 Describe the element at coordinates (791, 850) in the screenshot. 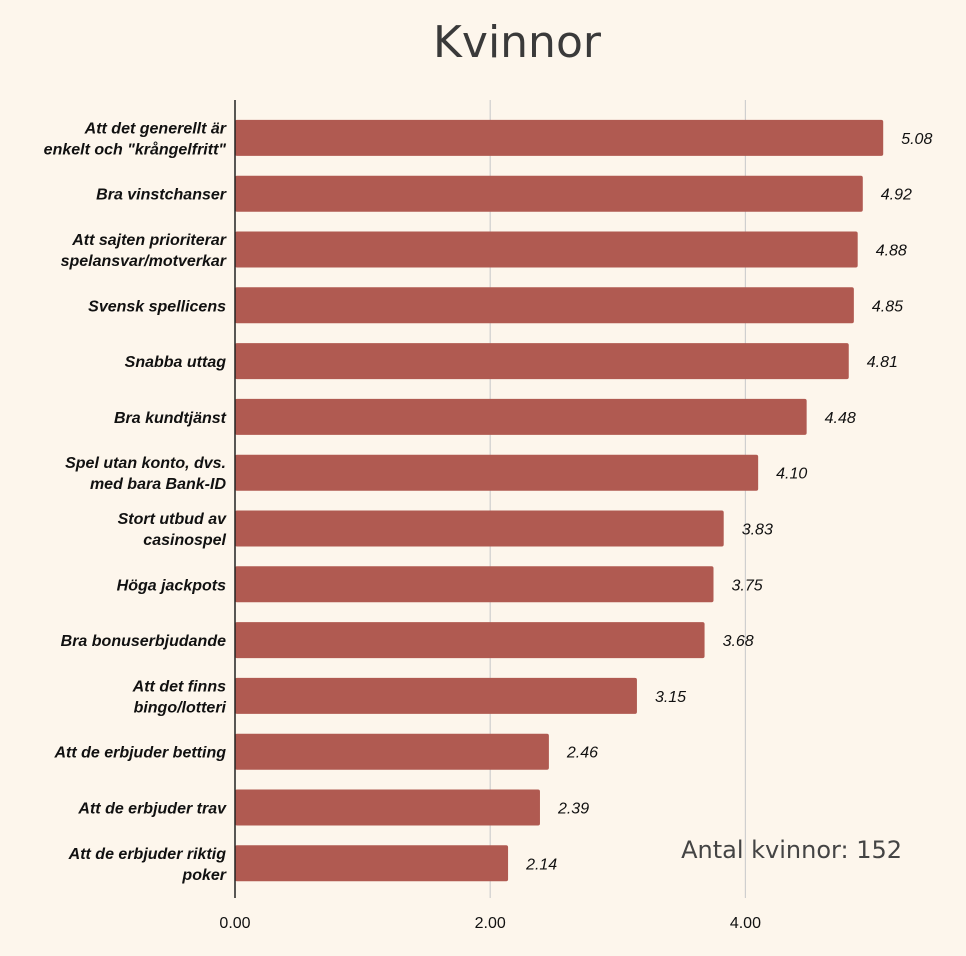

I see `sample-size-annotation: Antal kvinnor: 152` at that location.